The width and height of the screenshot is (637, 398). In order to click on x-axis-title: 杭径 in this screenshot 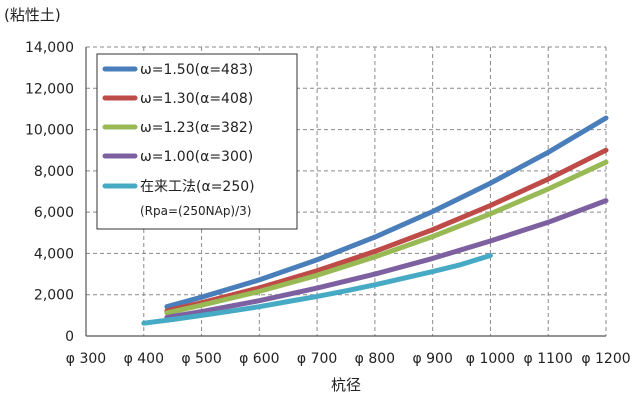, I will do `click(346, 385)`.